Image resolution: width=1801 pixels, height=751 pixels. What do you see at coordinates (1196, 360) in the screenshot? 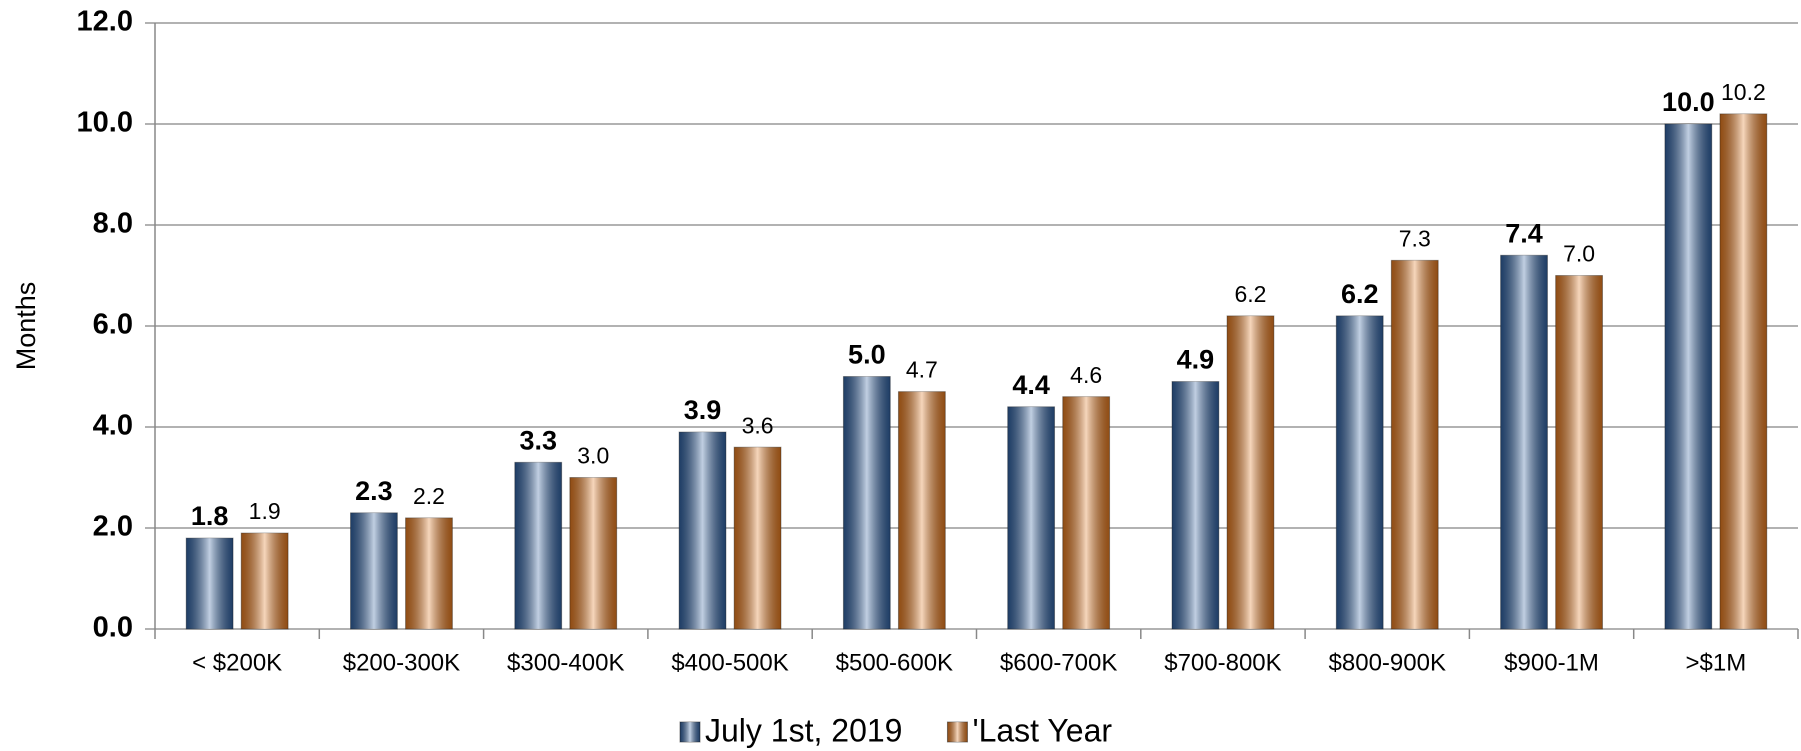
I see `data-label: 4.9` at bounding box center [1196, 360].